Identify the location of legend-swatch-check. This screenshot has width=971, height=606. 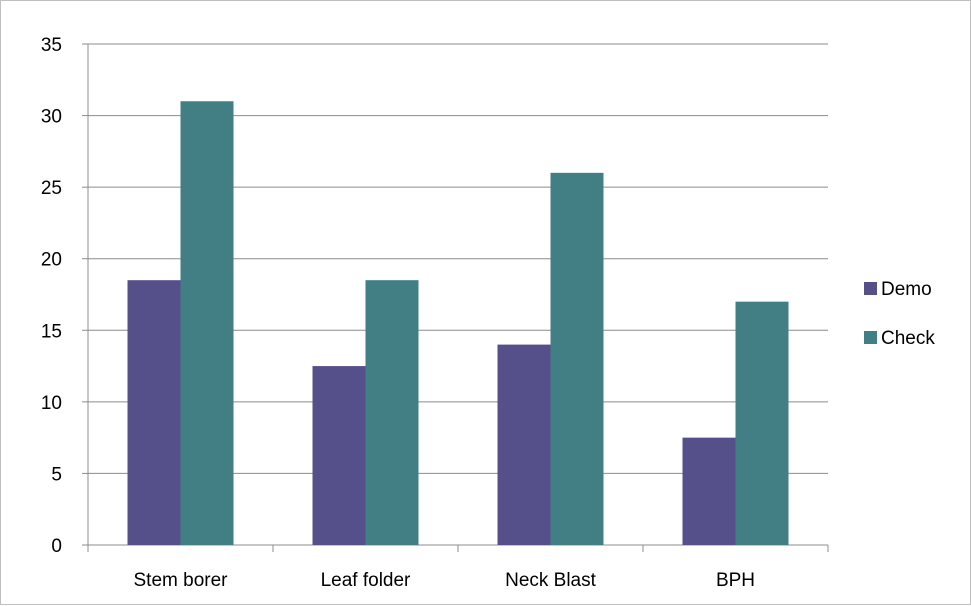
(870, 337).